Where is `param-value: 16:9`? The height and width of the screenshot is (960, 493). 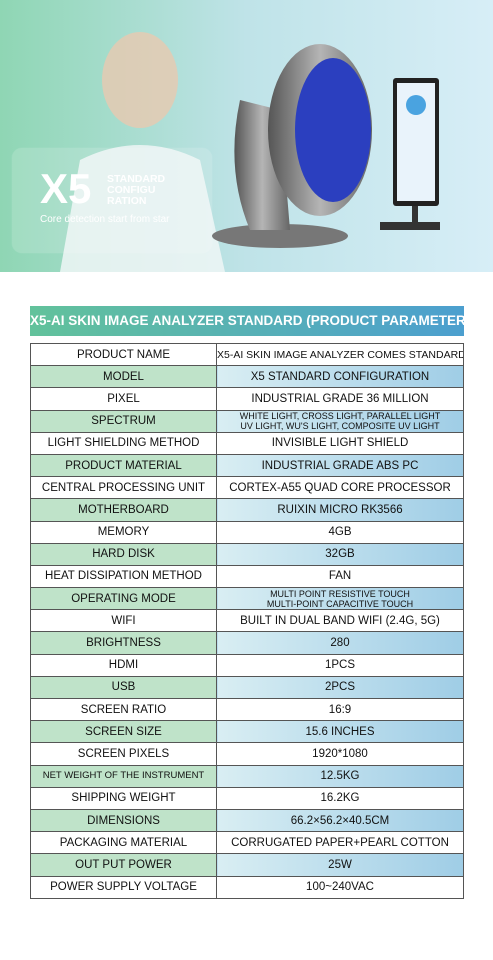 param-value: 16:9 is located at coordinates (340, 709).